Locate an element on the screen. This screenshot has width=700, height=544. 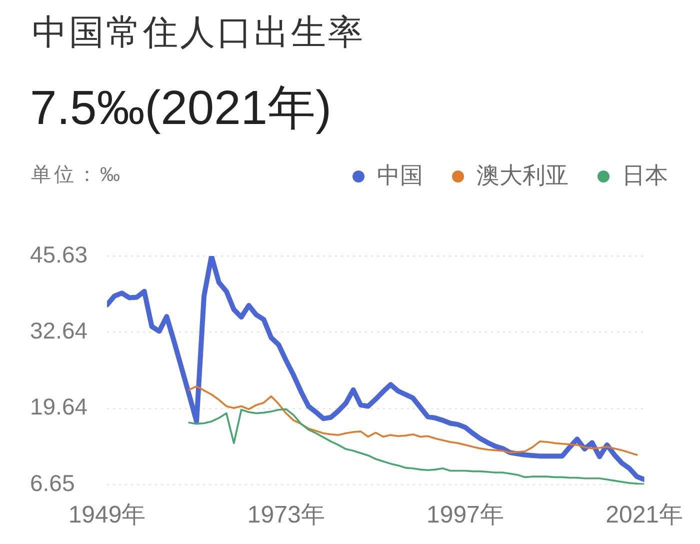
x-tick-label: 1949年 is located at coordinates (107, 515).